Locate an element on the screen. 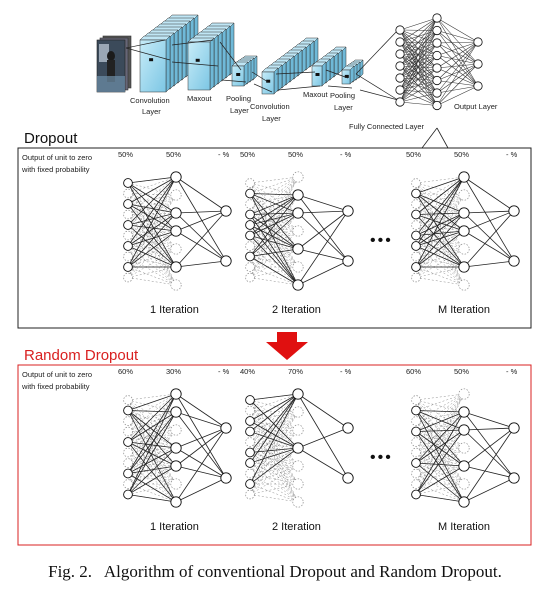  label-convolution-2: Convolution is located at coordinates (270, 106).